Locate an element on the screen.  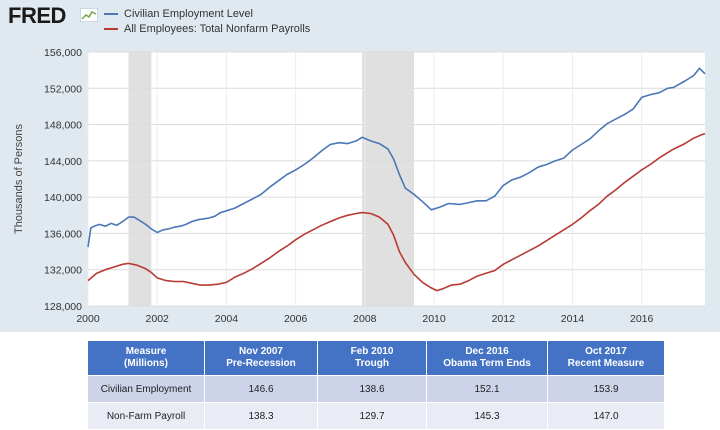
table-cell: 145.3 is located at coordinates (487, 416).